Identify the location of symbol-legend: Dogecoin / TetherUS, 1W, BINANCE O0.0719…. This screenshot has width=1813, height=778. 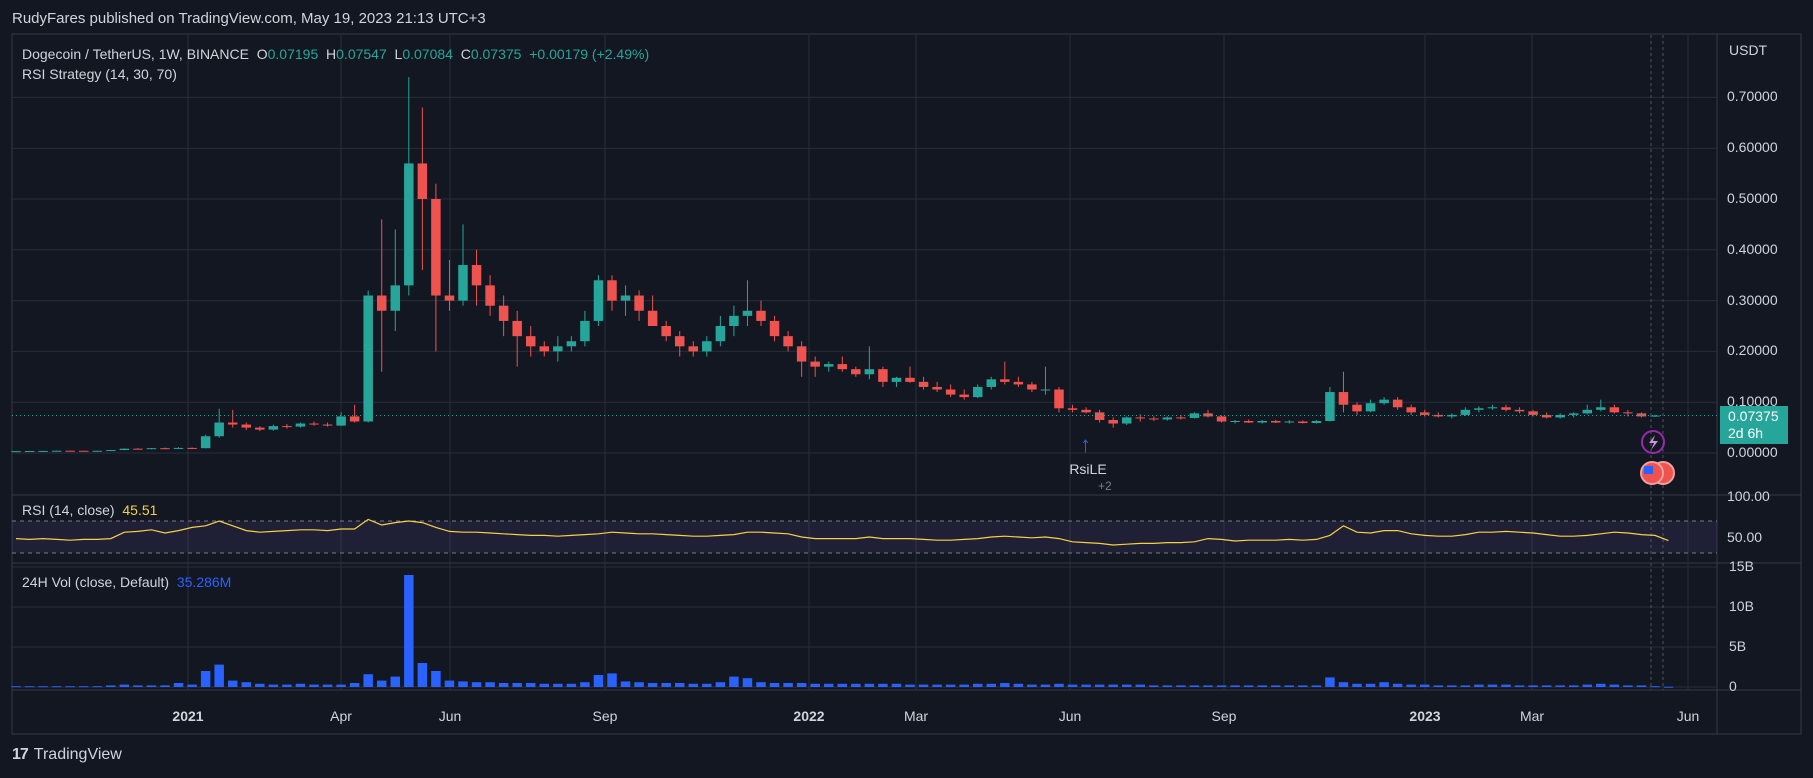
(335, 54).